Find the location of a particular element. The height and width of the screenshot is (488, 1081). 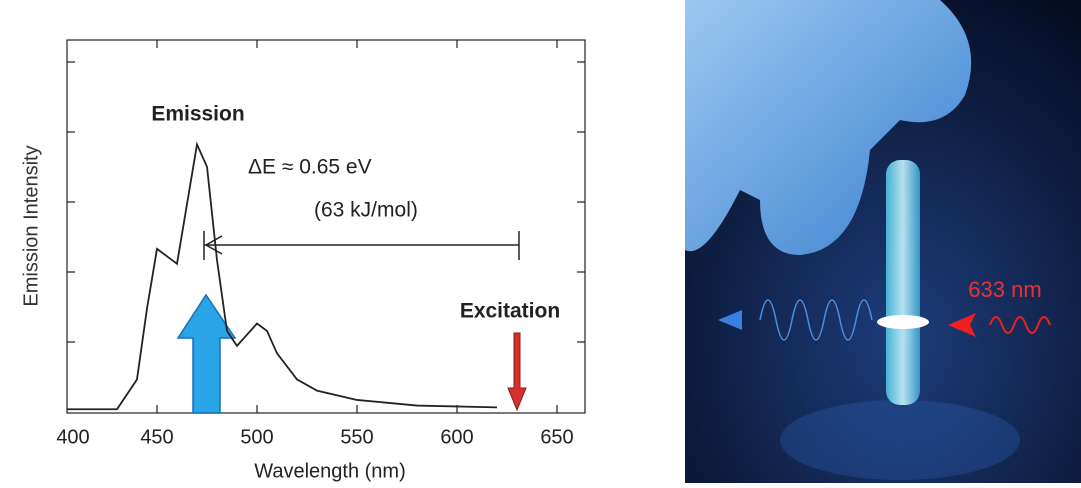

x-tick-label: 500 is located at coordinates (256, 437).